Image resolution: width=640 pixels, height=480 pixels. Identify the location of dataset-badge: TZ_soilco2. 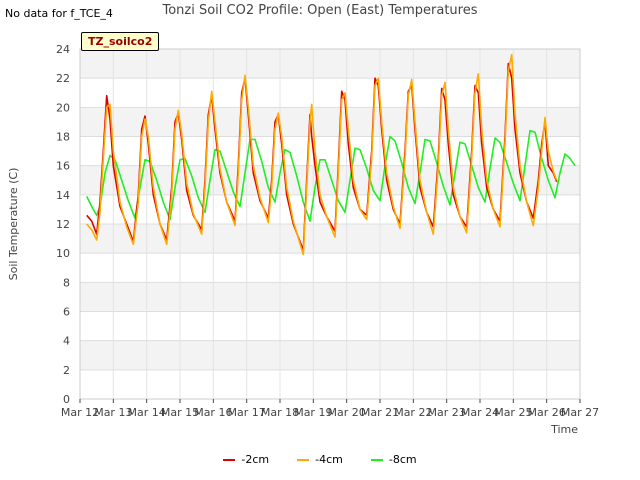
(120, 41).